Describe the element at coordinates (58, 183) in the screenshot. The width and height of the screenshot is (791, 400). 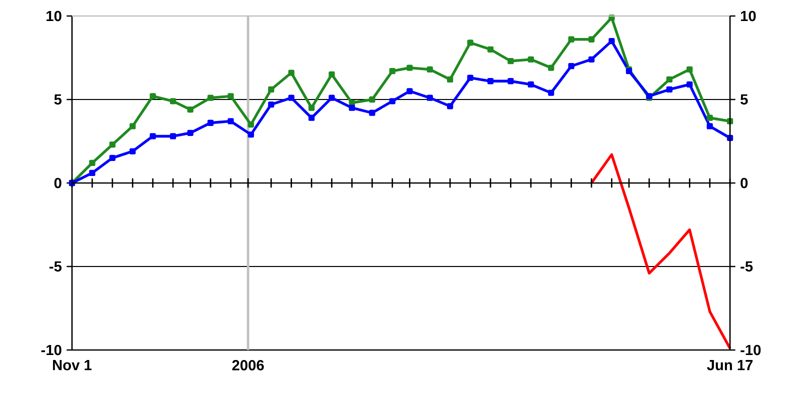
I see `y-tick-label: 0` at that location.